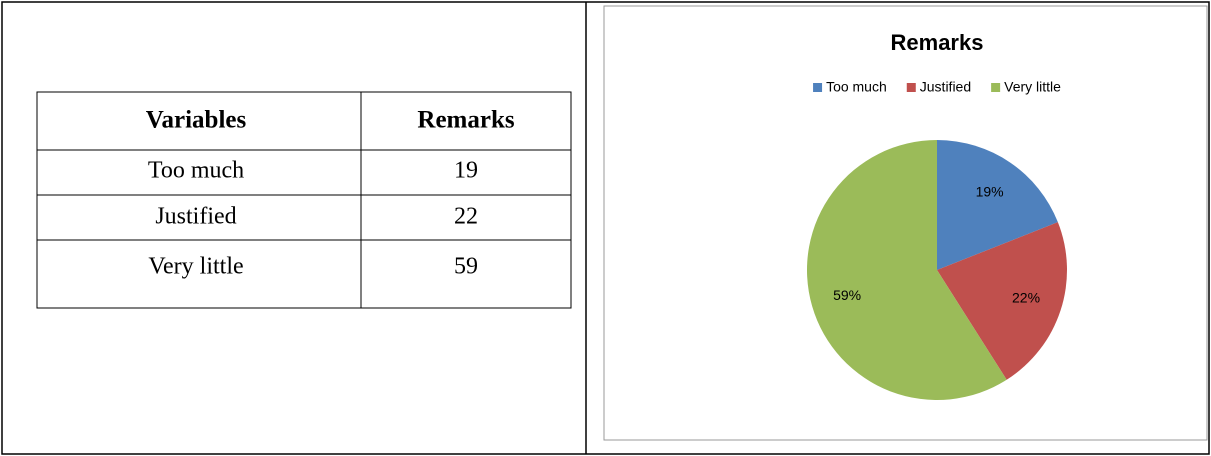 The width and height of the screenshot is (1211, 456). What do you see at coordinates (937, 42) in the screenshot?
I see `chart-title: Remarks` at bounding box center [937, 42].